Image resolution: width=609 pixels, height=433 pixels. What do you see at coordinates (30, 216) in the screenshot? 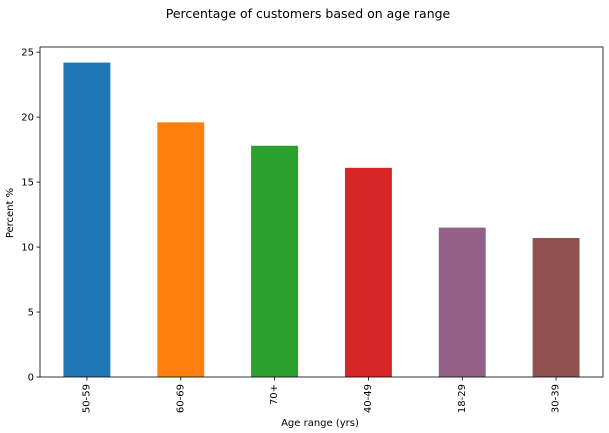
I see `y-axis: 0 5 10 15 20 25` at bounding box center [30, 216].